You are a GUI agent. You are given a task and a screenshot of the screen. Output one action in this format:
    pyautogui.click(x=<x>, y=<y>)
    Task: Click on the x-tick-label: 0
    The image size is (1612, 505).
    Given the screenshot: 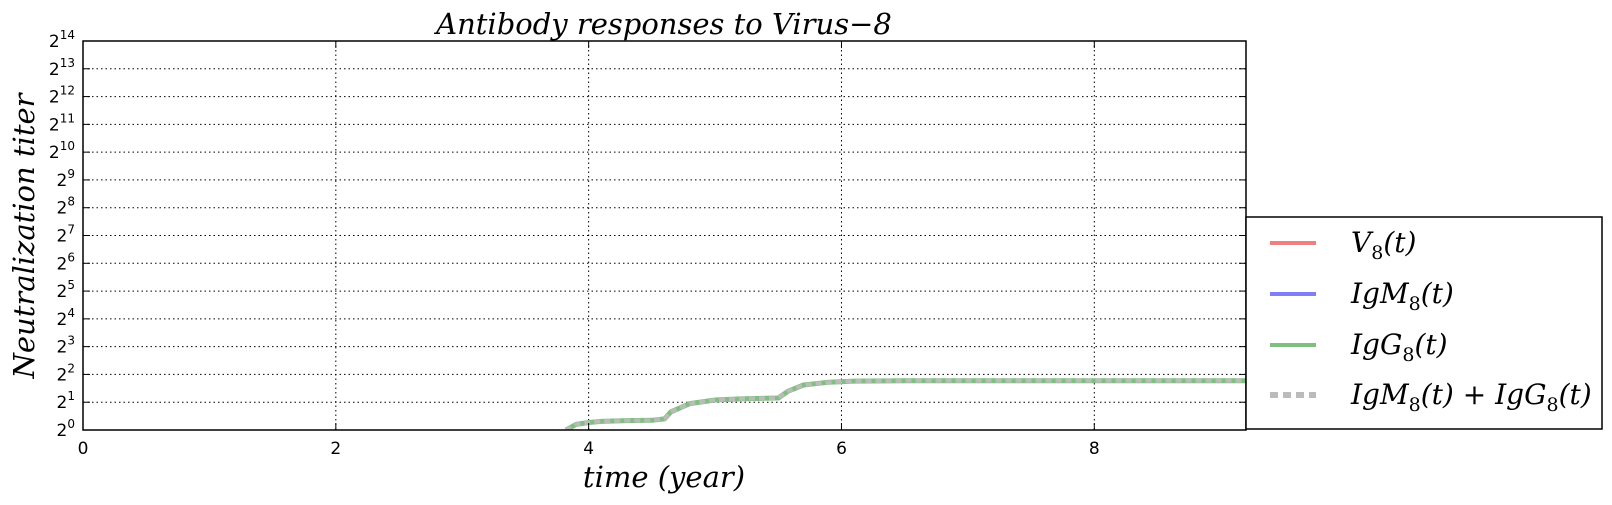 What is the action you would take?
    pyautogui.click(x=83, y=449)
    